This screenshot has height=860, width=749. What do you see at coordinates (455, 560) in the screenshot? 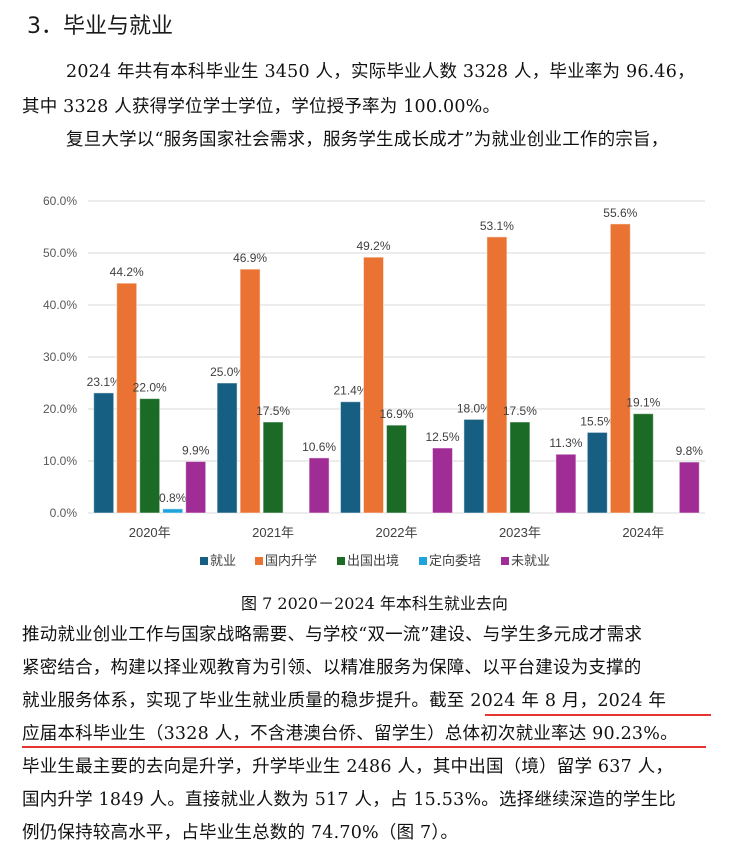
I see `legend-label: 定向委培` at bounding box center [455, 560].